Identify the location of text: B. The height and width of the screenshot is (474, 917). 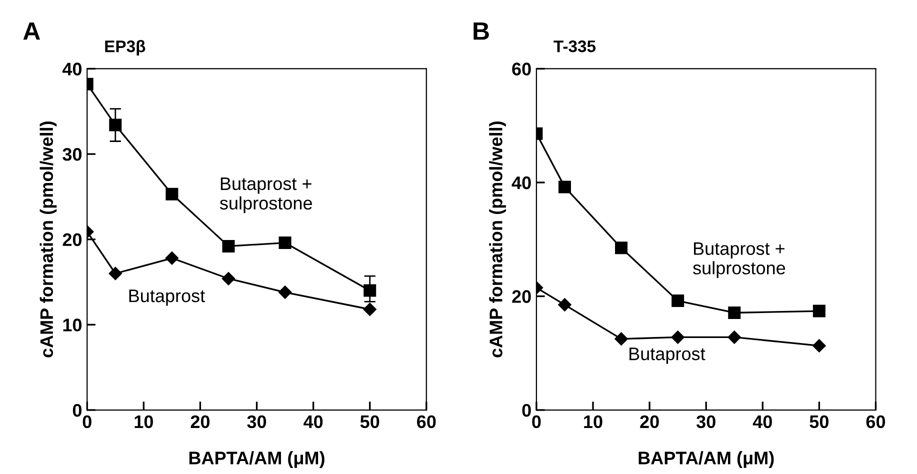
(481, 31).